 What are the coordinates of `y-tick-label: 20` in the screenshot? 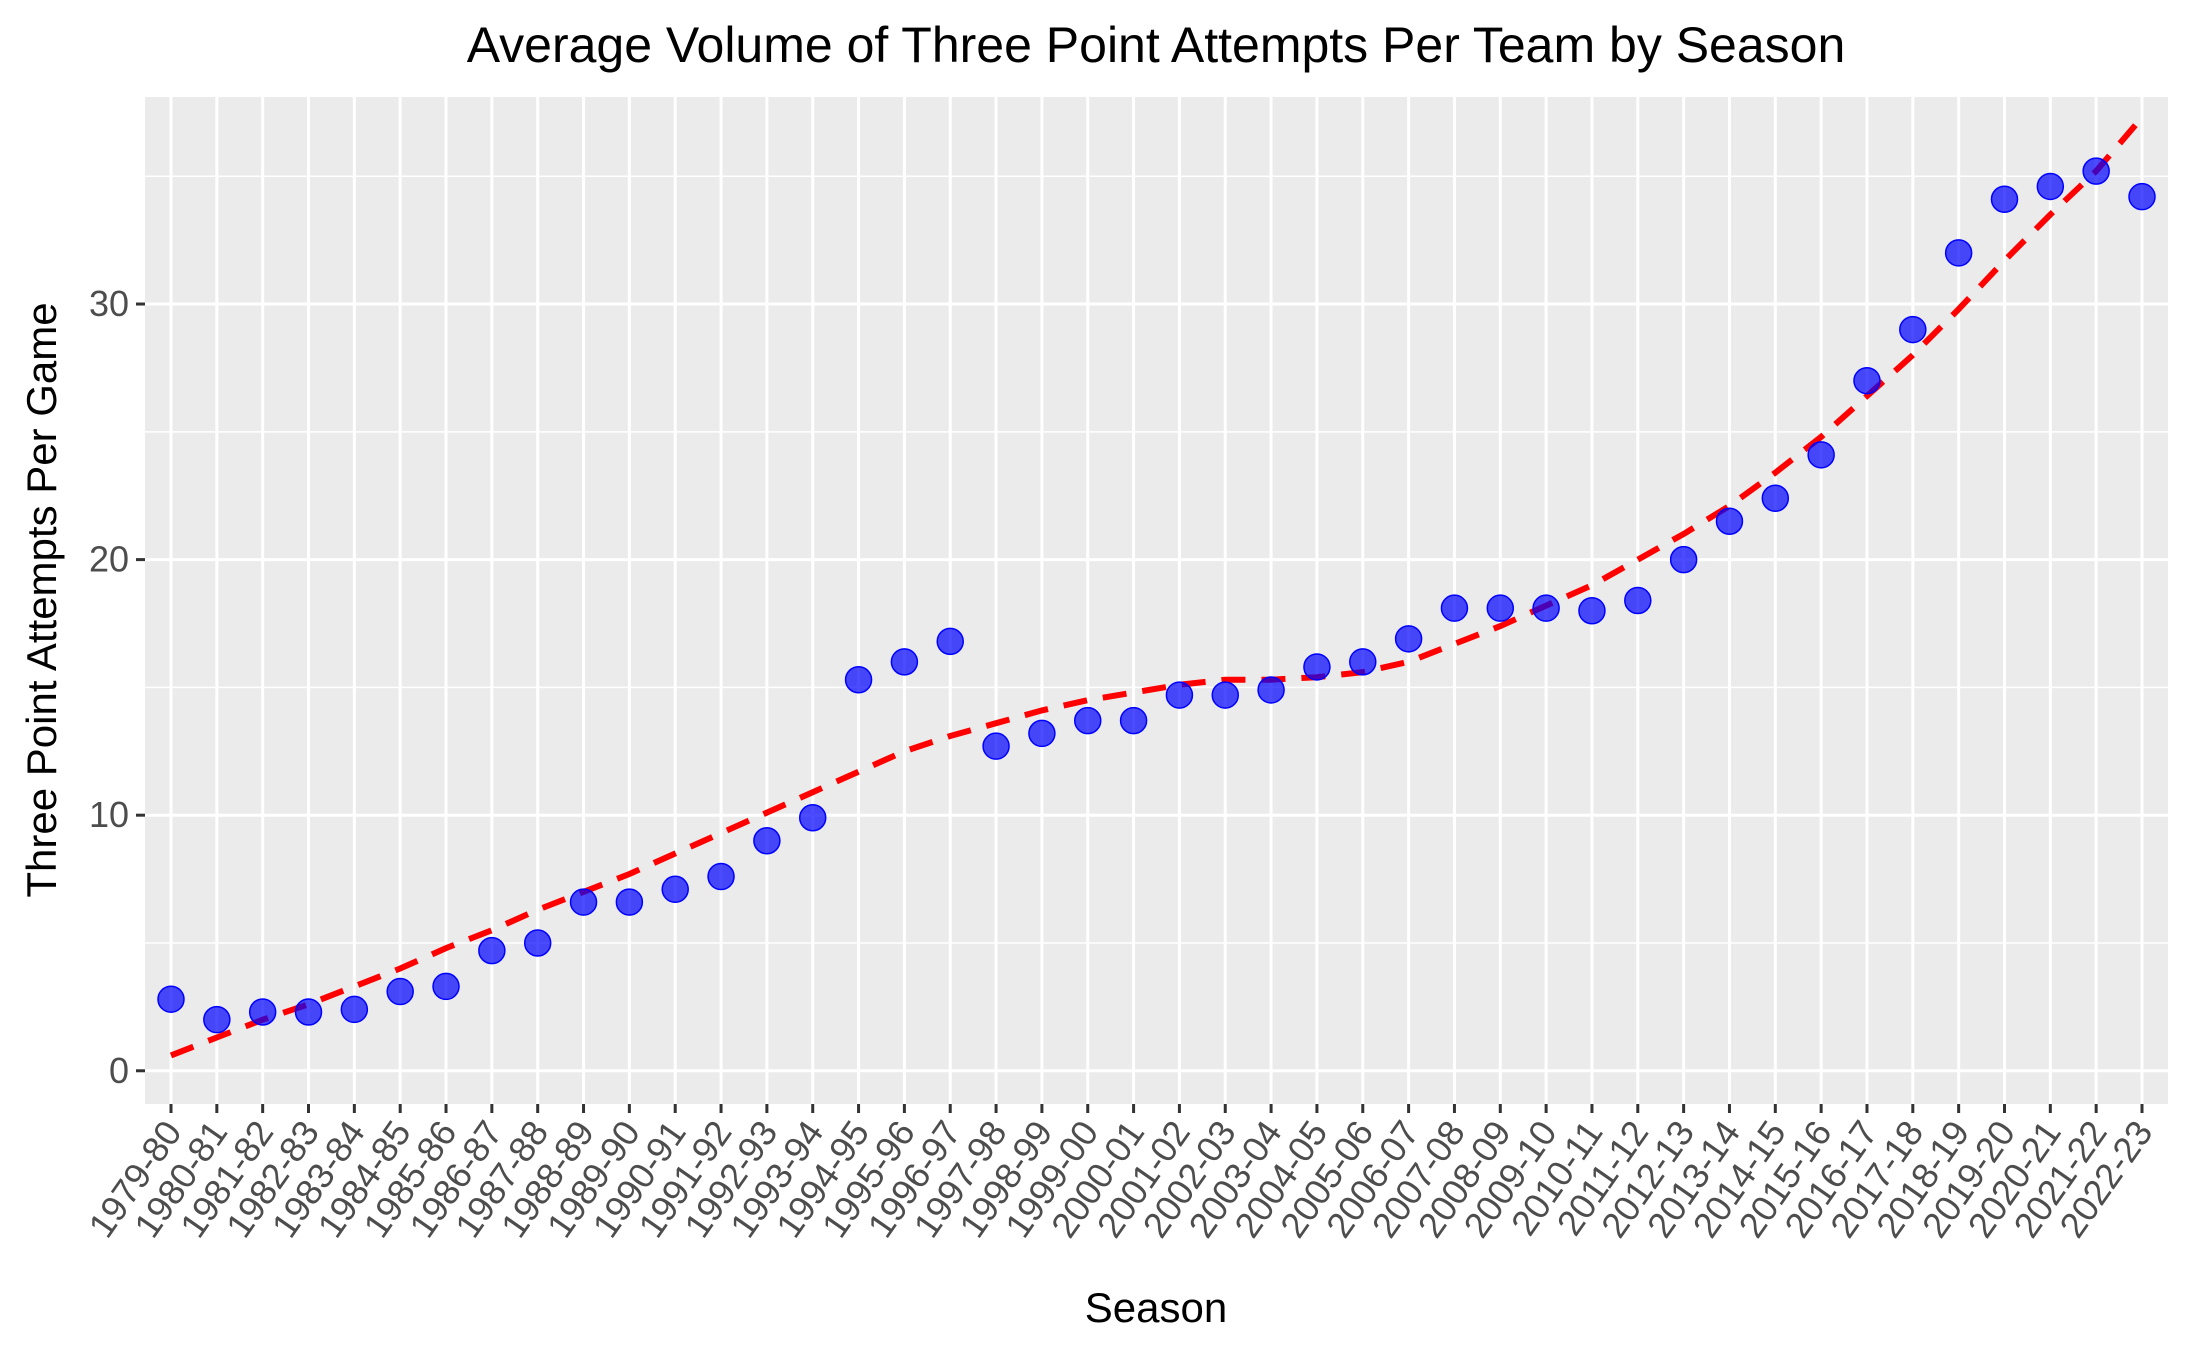 It's located at (109, 559).